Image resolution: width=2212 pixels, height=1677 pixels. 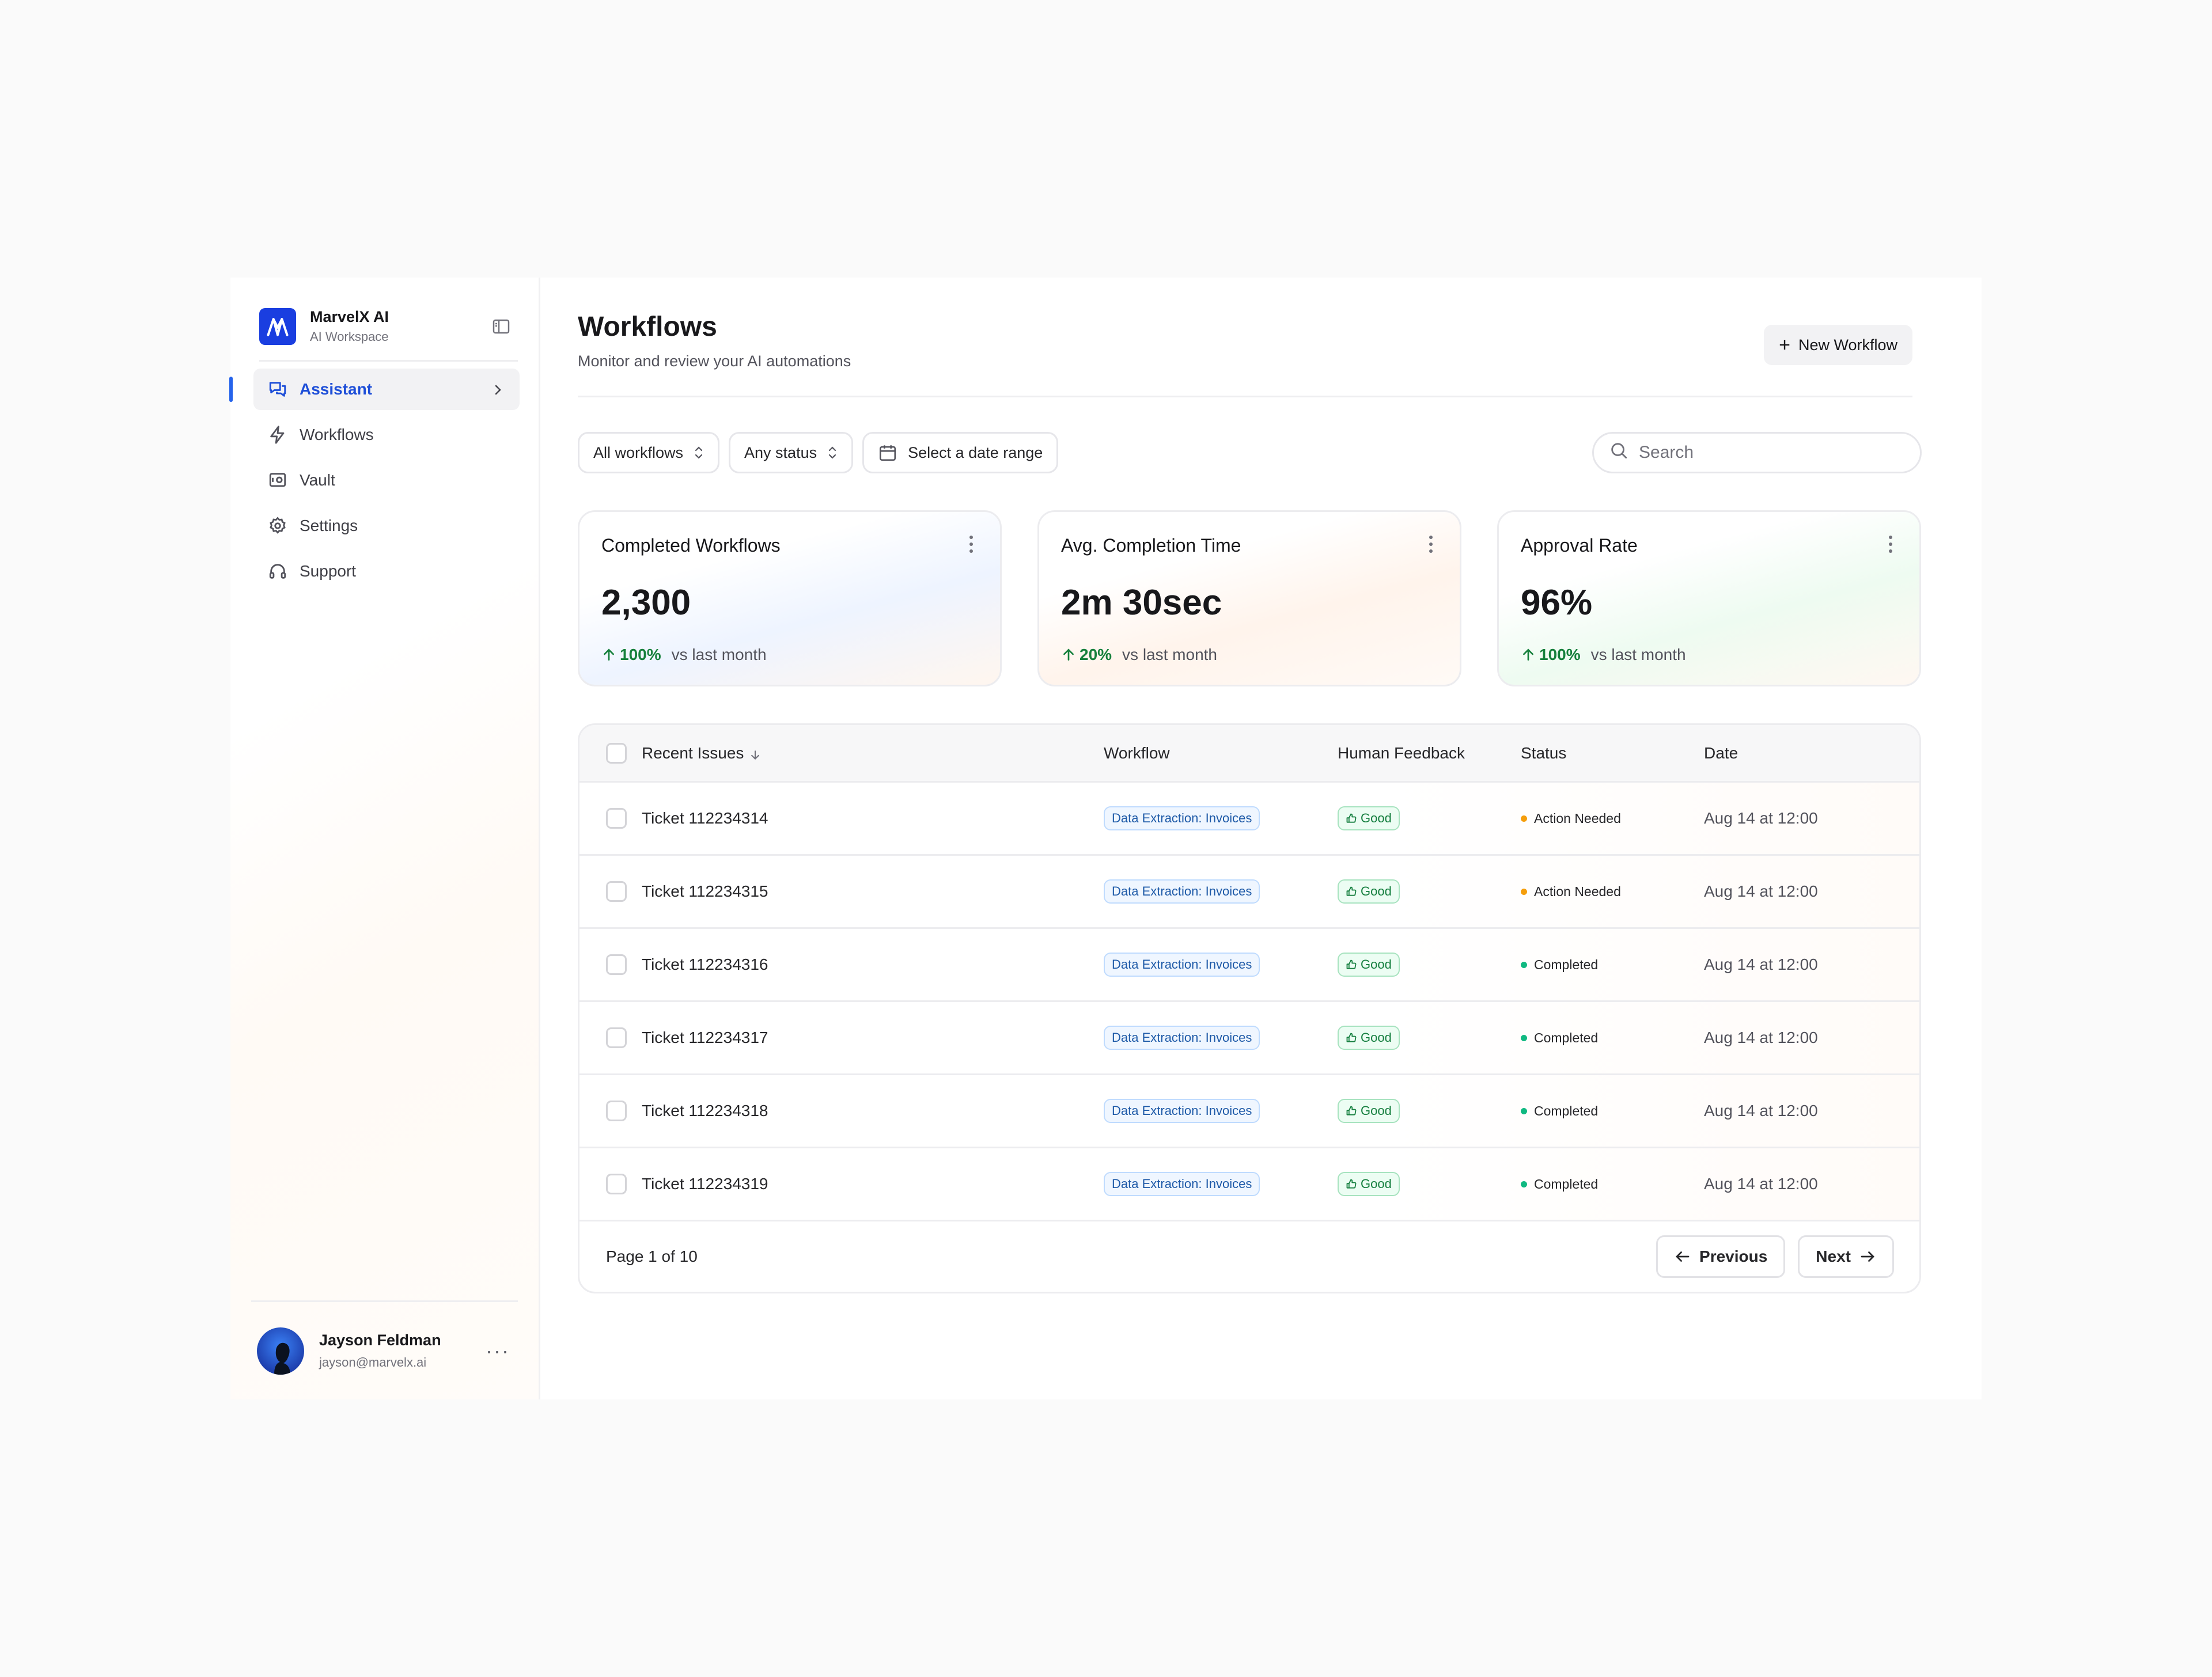 I want to click on next-page-button: Next, so click(x=1846, y=1256).